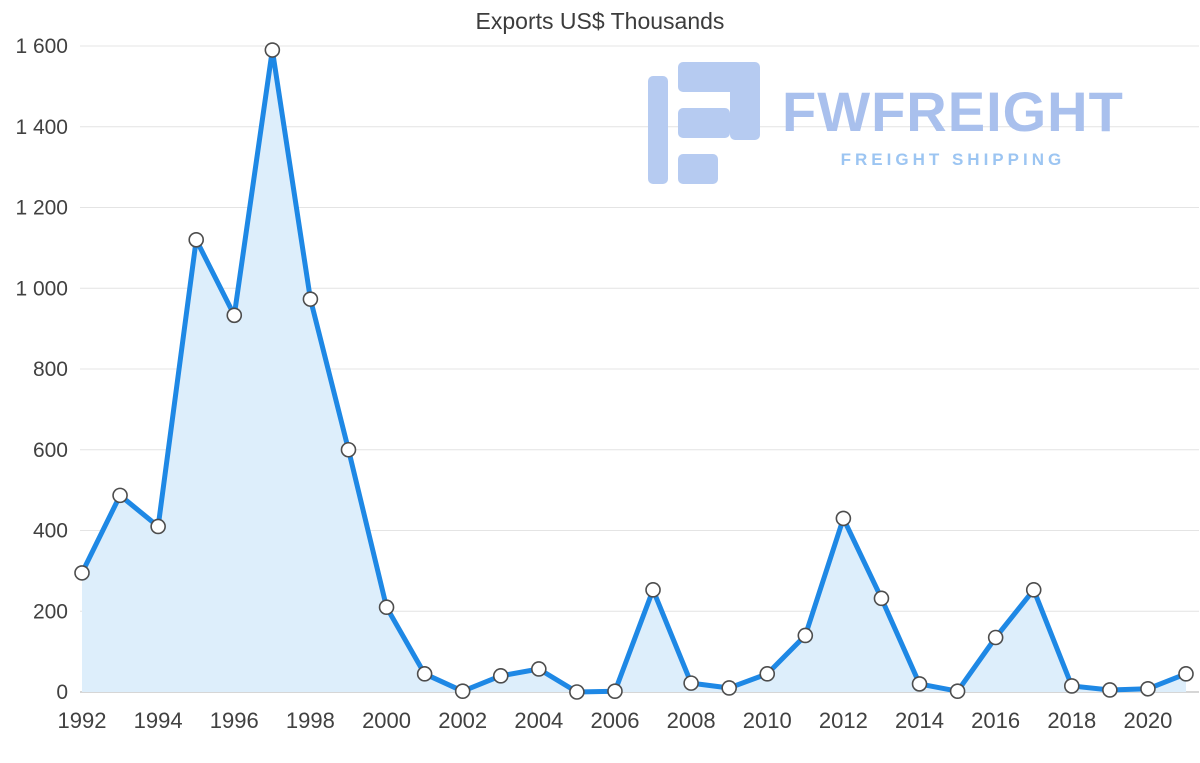  What do you see at coordinates (919, 720) in the screenshot?
I see `x-tick-label: 2014` at bounding box center [919, 720].